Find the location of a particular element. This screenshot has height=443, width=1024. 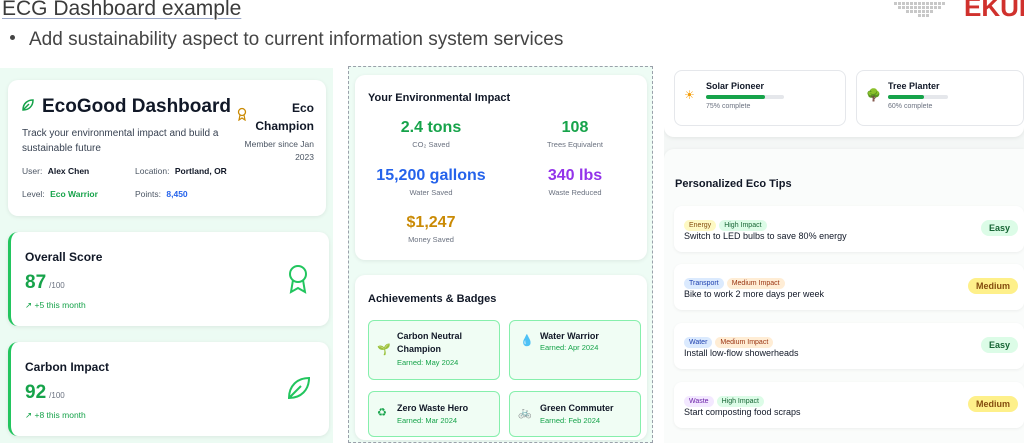

level-row: Level: Eco Warrior is located at coordinates (60, 194).